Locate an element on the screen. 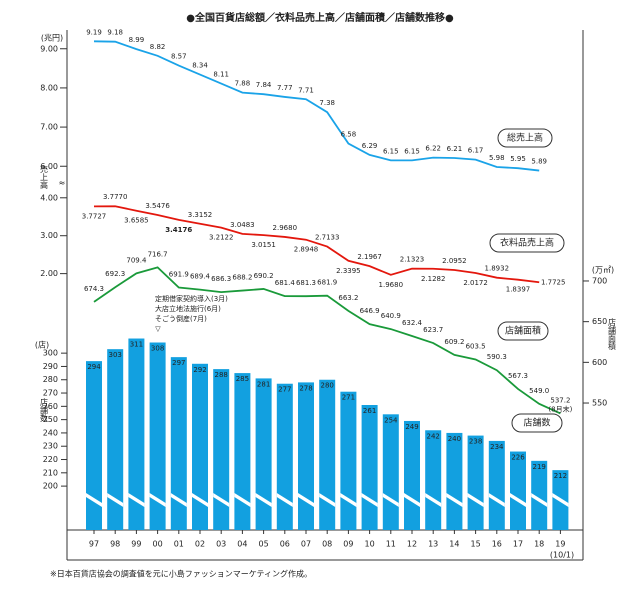 The width and height of the screenshot is (639, 592). value-label: 7.38 is located at coordinates (327, 103).